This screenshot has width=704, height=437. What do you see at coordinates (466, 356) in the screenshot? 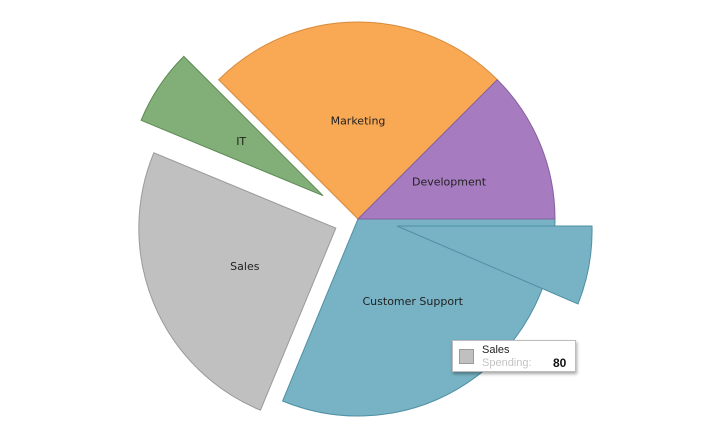
I see `tooltip-swatch` at bounding box center [466, 356].